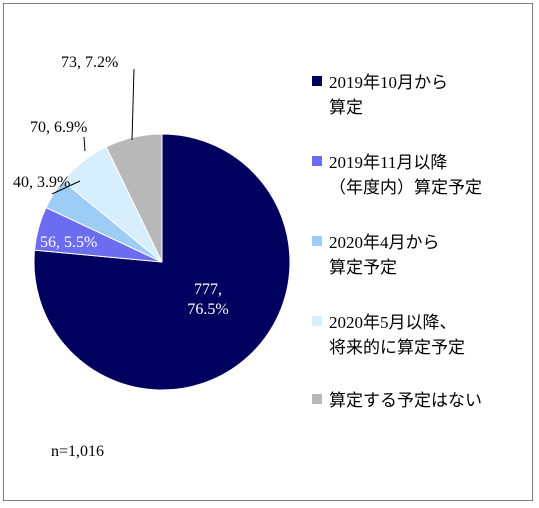 This screenshot has width=539, height=508. What do you see at coordinates (405, 175) in the screenshot?
I see `legend-label: 2019年11月以降 （年度内）算定予定` at bounding box center [405, 175].